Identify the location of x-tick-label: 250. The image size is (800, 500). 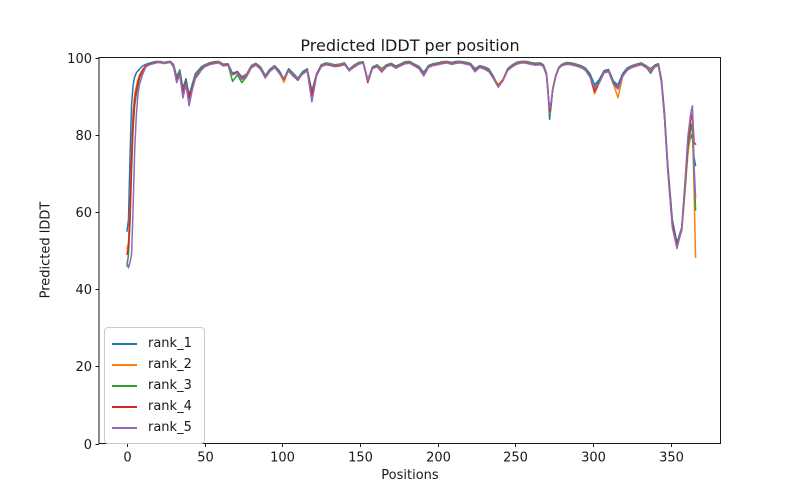
(515, 458).